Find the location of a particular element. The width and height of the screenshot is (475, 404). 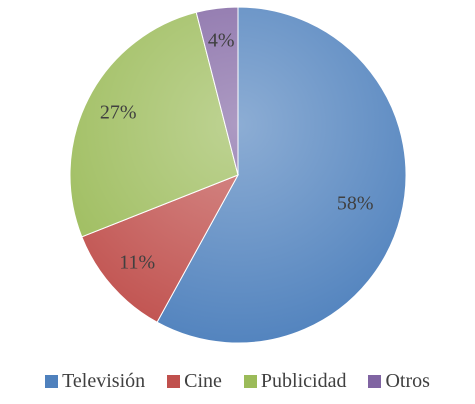

data-label: 58% is located at coordinates (355, 204).